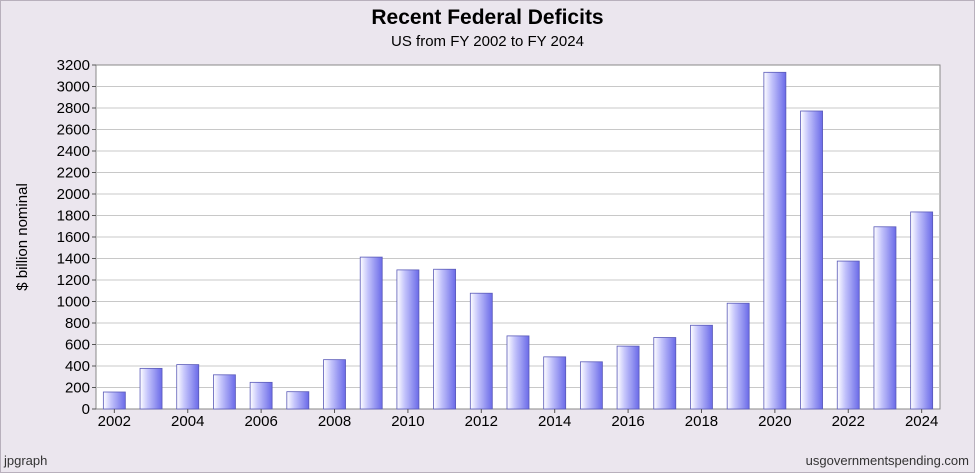  What do you see at coordinates (261, 395) in the screenshot?
I see `bar-2006` at bounding box center [261, 395].